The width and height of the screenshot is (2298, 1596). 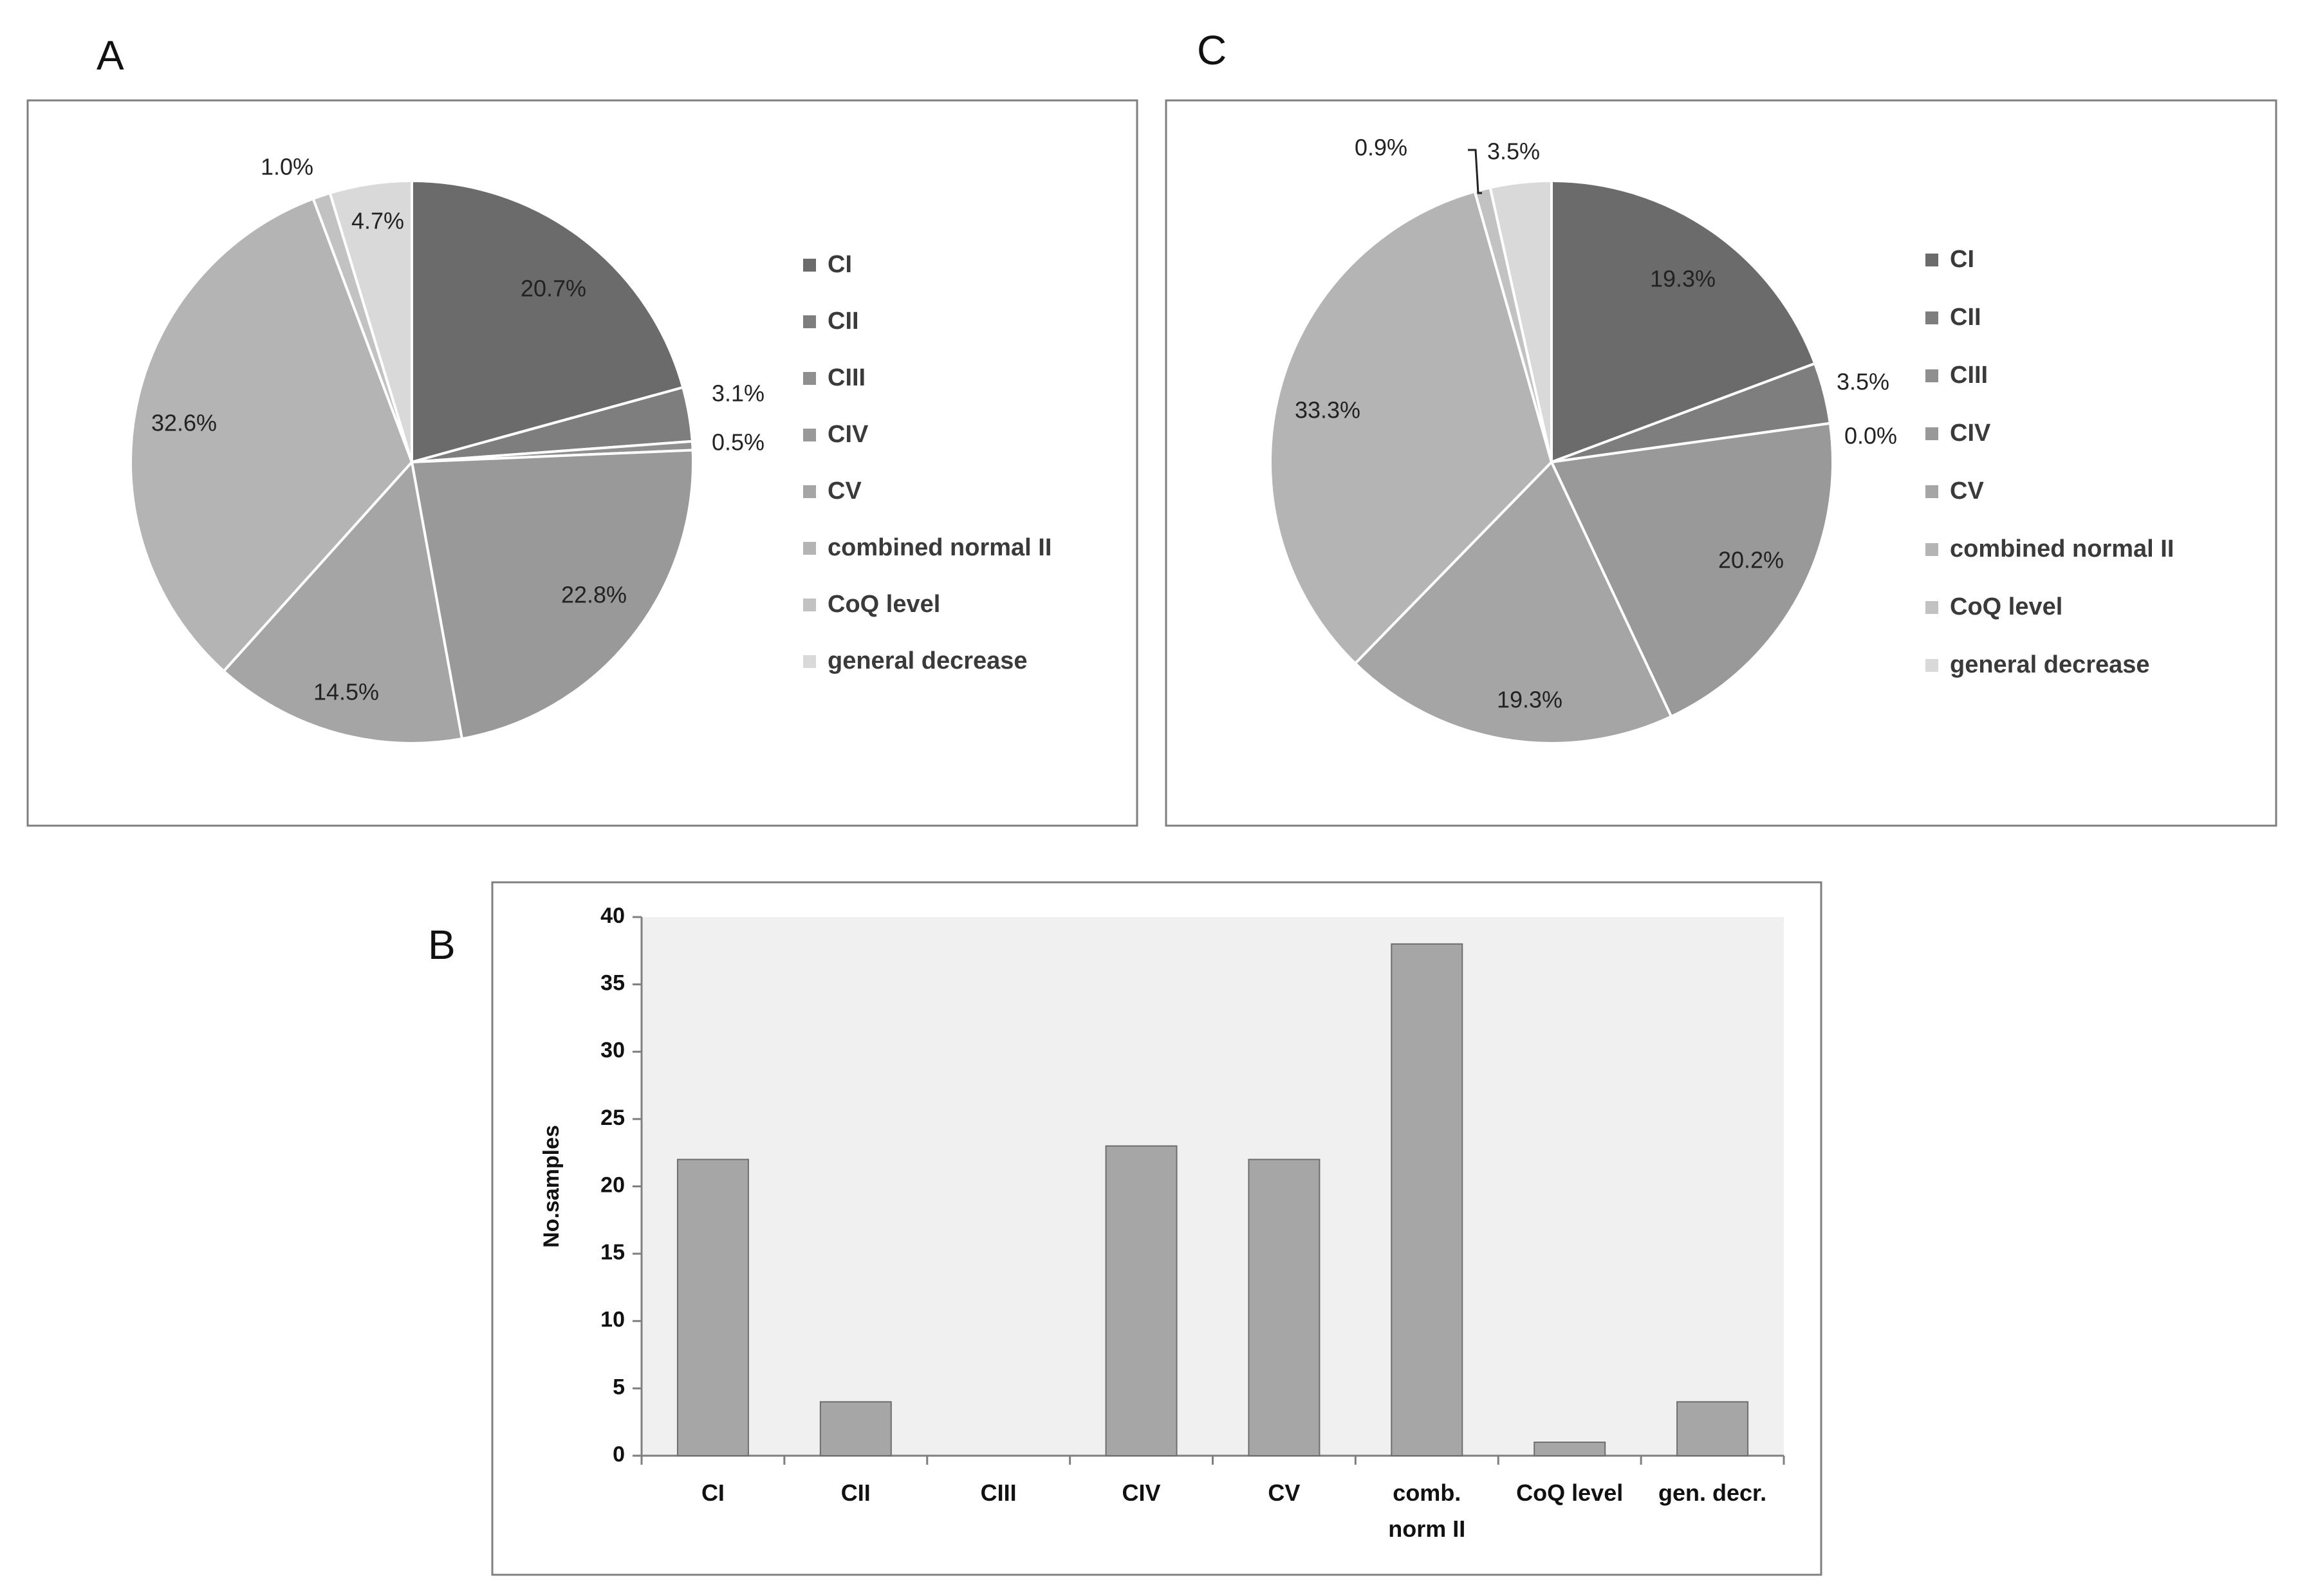 I want to click on pie-a-label-cv: 14.5%, so click(x=346, y=692).